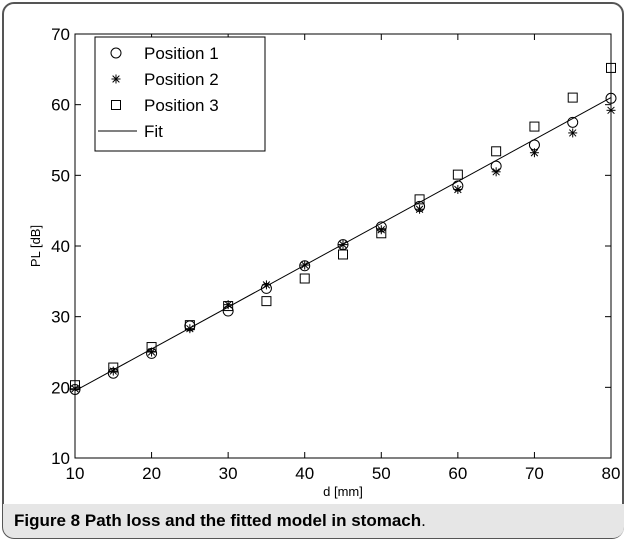 The height and width of the screenshot is (543, 630). Describe the element at coordinates (381, 473) in the screenshot. I see `x-tick-label: 50` at that location.